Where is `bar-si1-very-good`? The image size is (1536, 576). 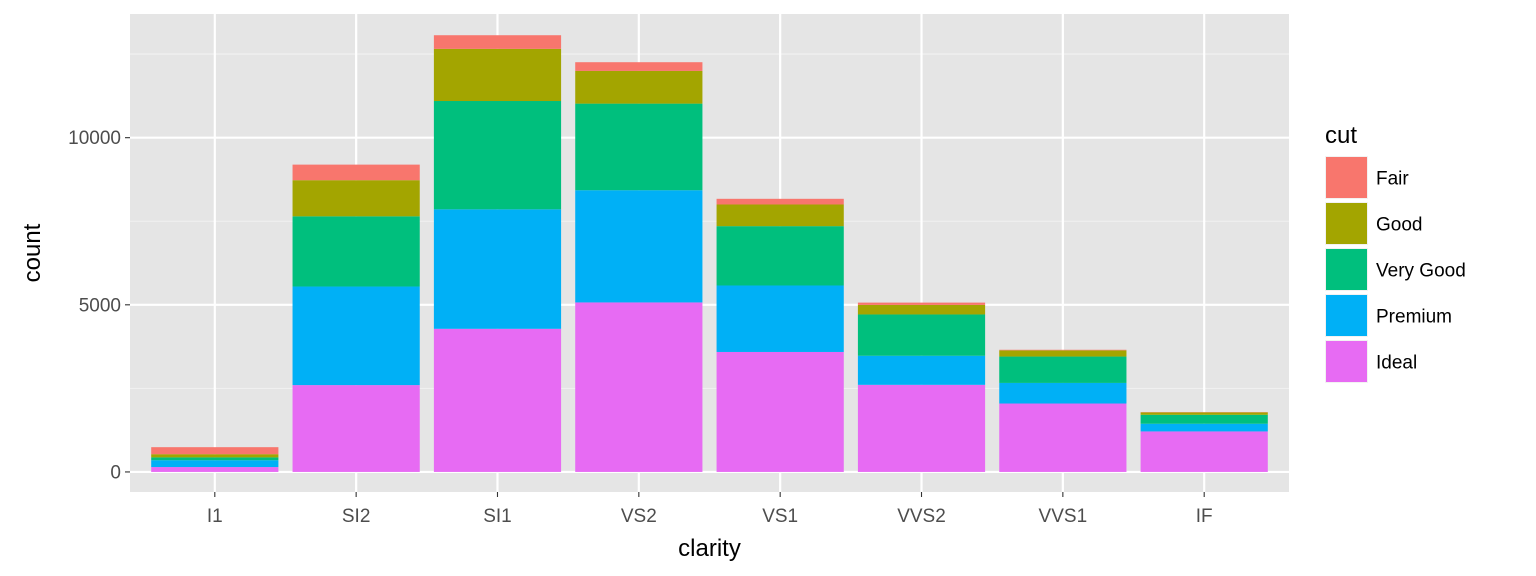
bar-si1-very-good is located at coordinates (497, 155).